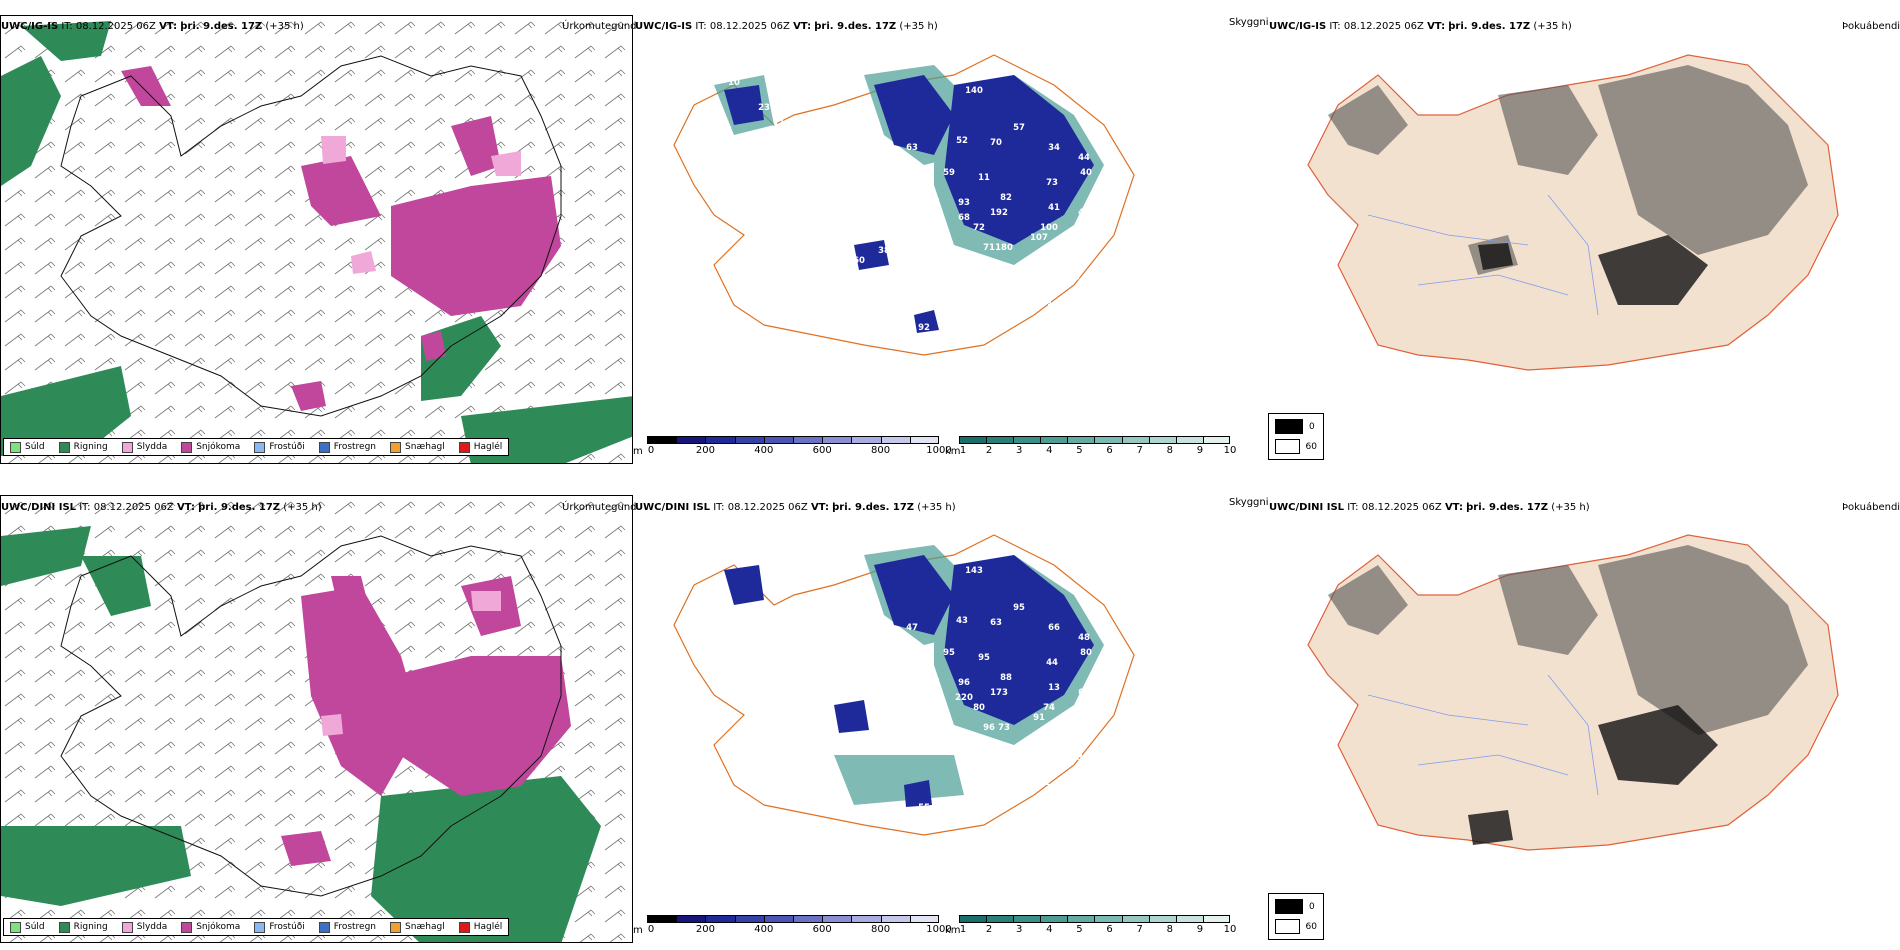 The image size is (1900, 950). I want to click on fog-title: Þokuábendi, so click(1871, 507).